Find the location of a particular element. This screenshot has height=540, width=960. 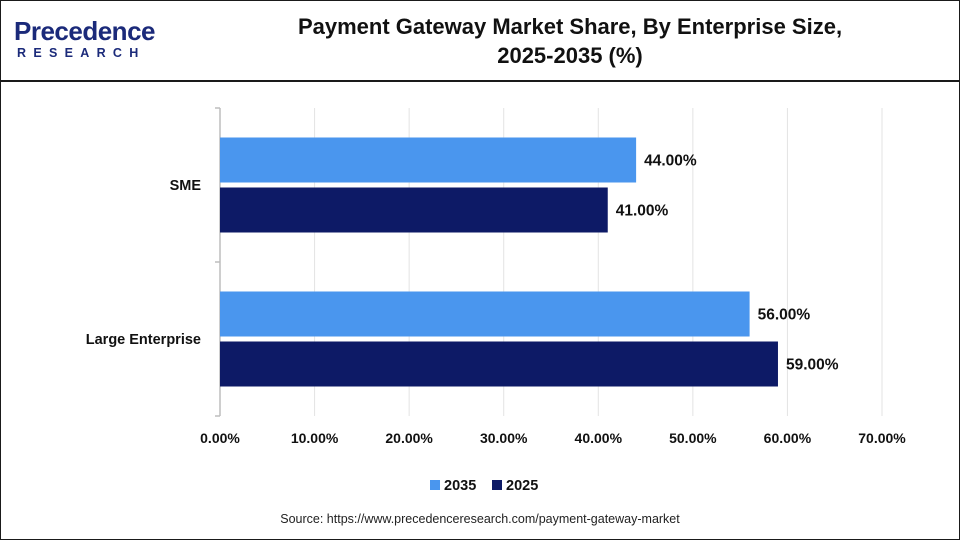

x-tick-label: 50.00% is located at coordinates (693, 438).